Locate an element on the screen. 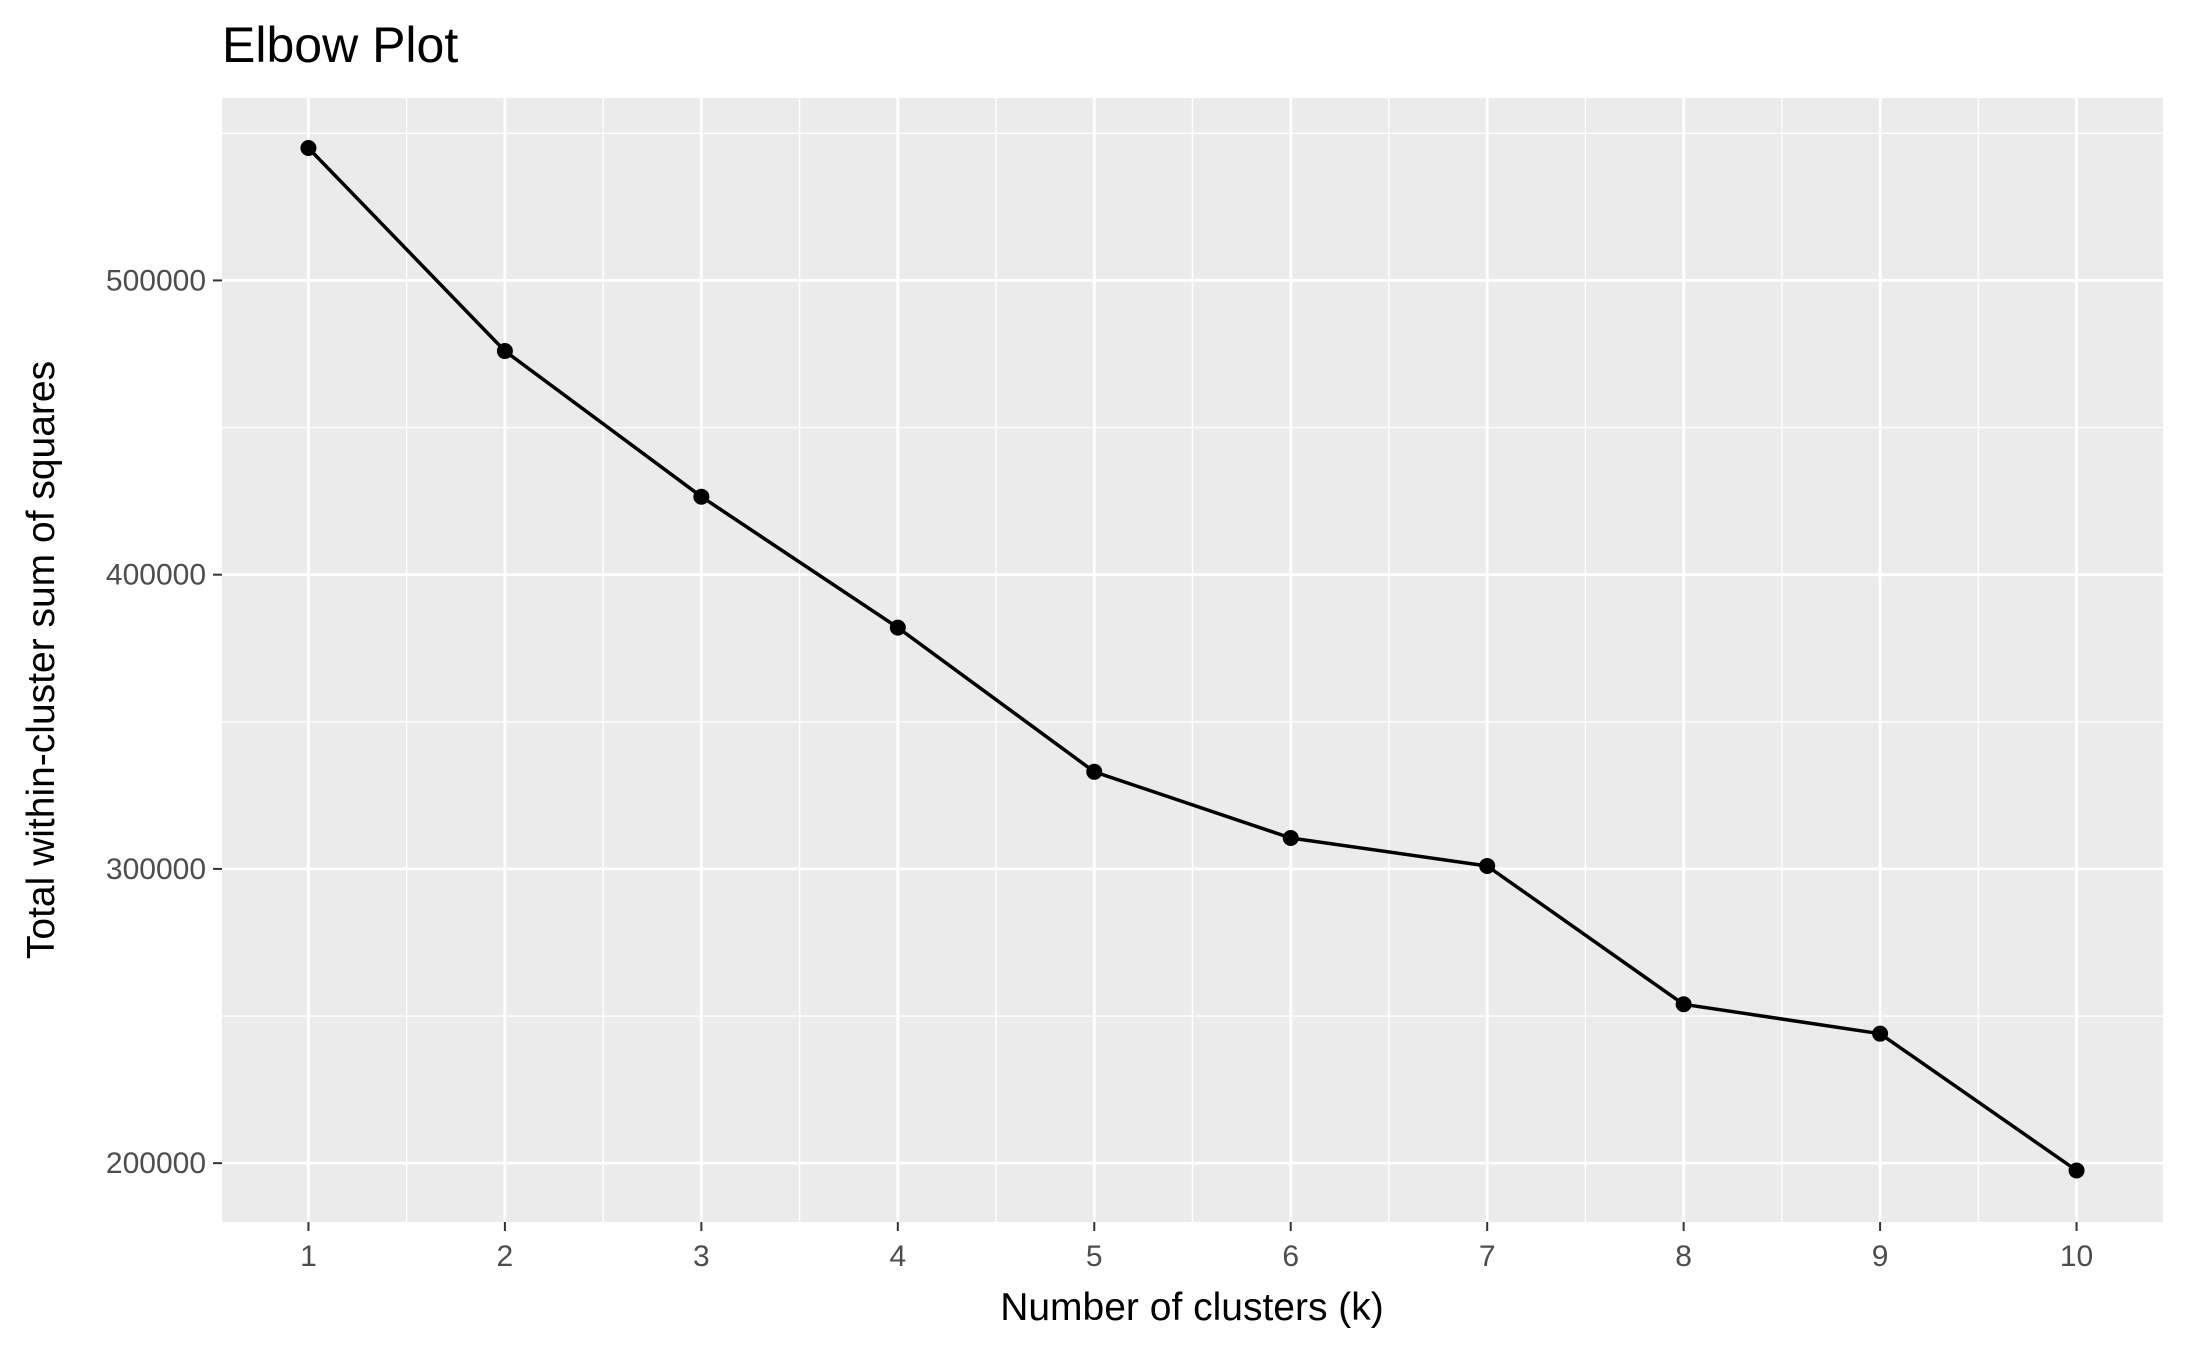  x-tick-label: 8 is located at coordinates (1683, 1256).